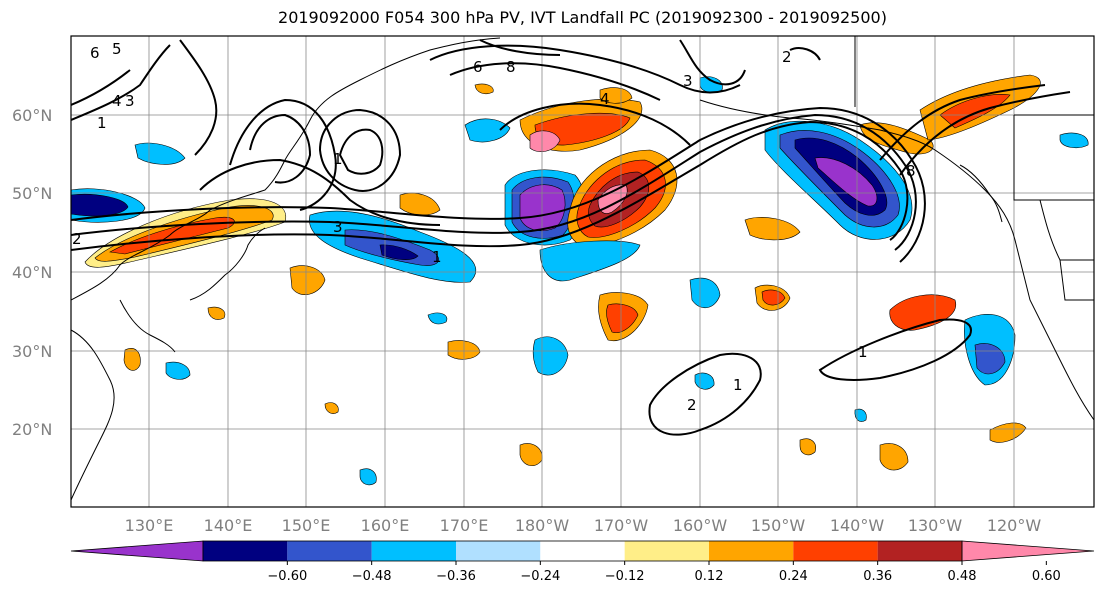  What do you see at coordinates (877, 576) in the screenshot?
I see `colorbar-tick-label: 0.36` at bounding box center [877, 576].